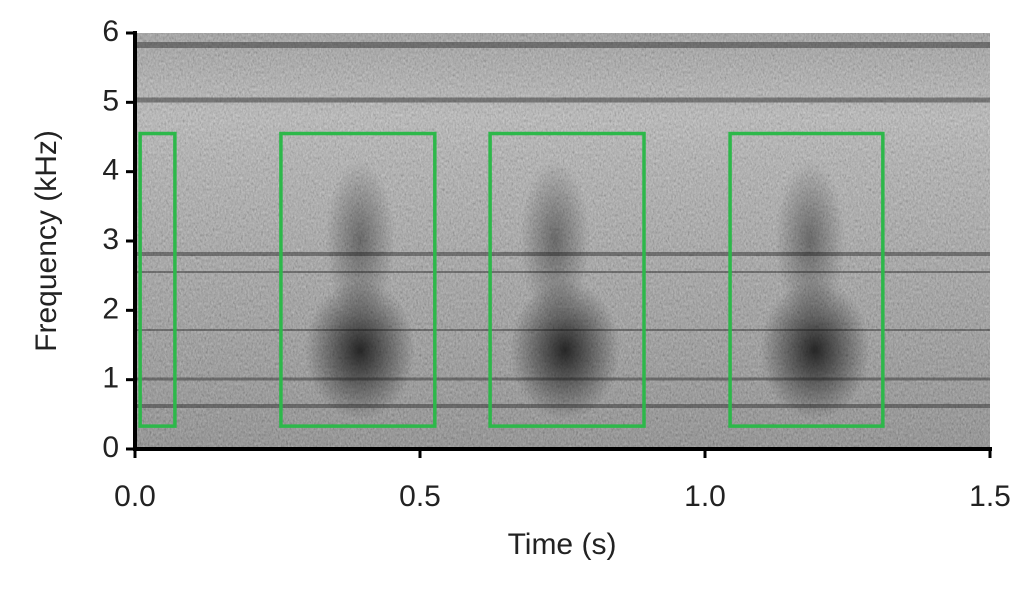  Describe the element at coordinates (705, 496) in the screenshot. I see `x-tick-label: 1.0` at that location.